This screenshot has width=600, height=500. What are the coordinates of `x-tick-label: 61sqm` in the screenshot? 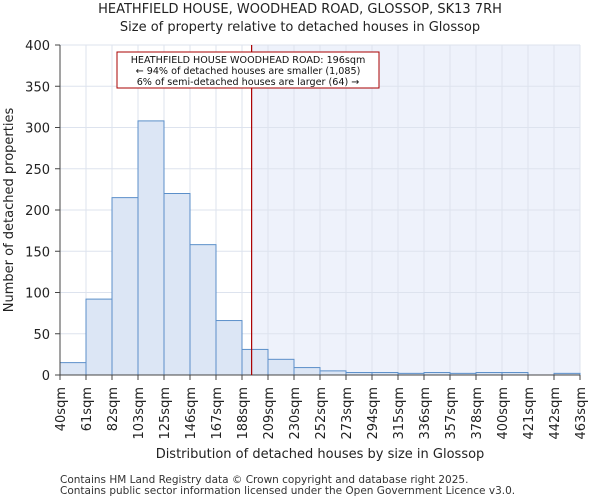 It's located at (87, 409).